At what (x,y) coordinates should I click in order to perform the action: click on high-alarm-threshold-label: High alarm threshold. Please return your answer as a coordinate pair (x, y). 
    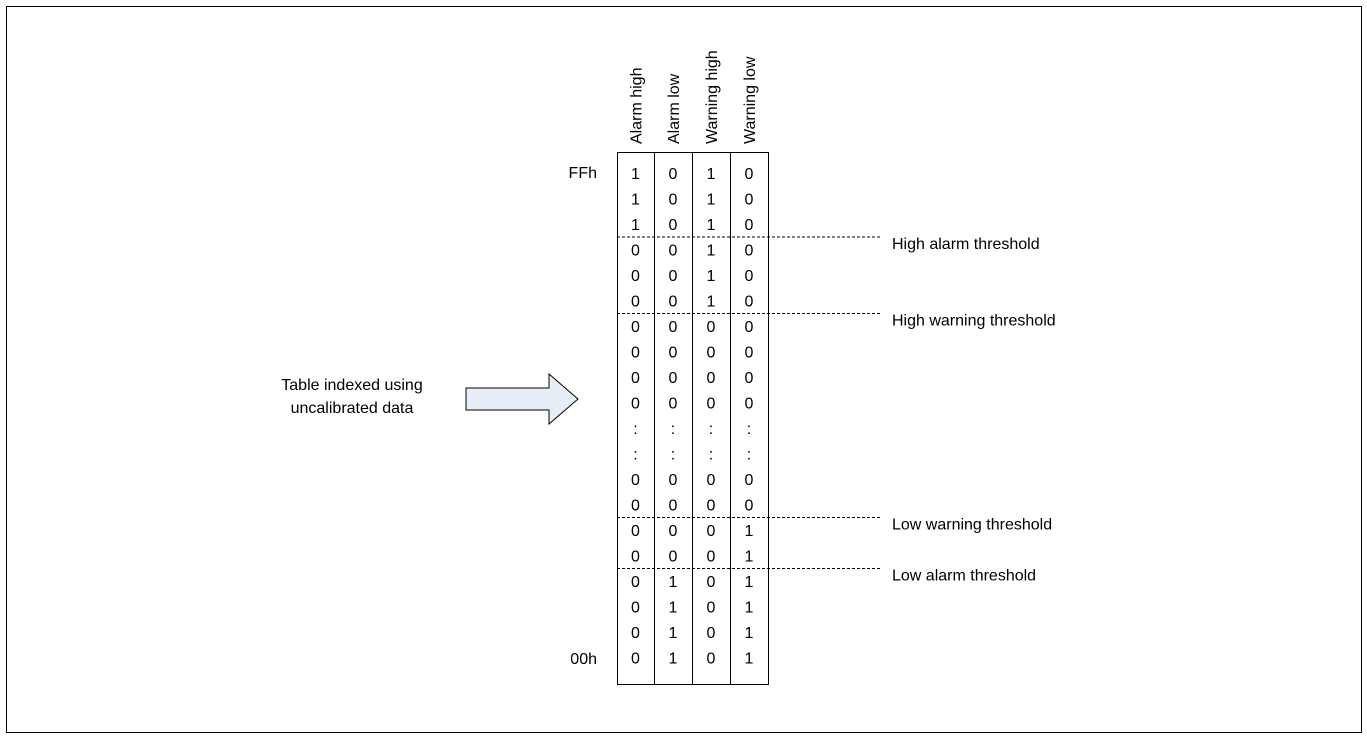
    Looking at the image, I should click on (966, 244).